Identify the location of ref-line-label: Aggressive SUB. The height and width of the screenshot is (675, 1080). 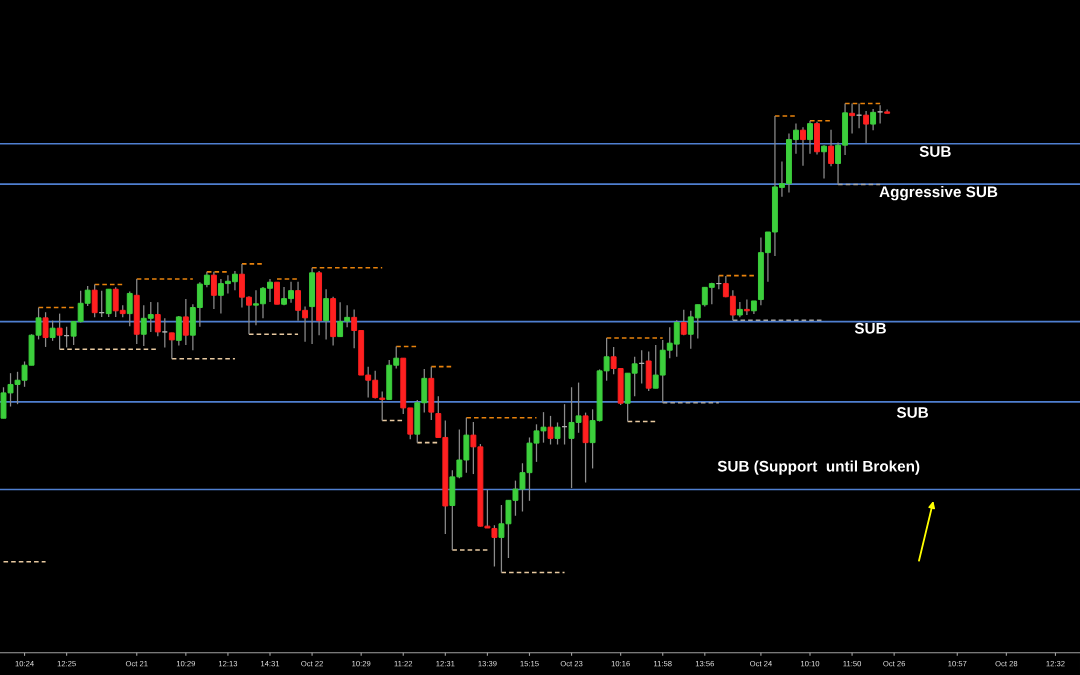
(938, 193).